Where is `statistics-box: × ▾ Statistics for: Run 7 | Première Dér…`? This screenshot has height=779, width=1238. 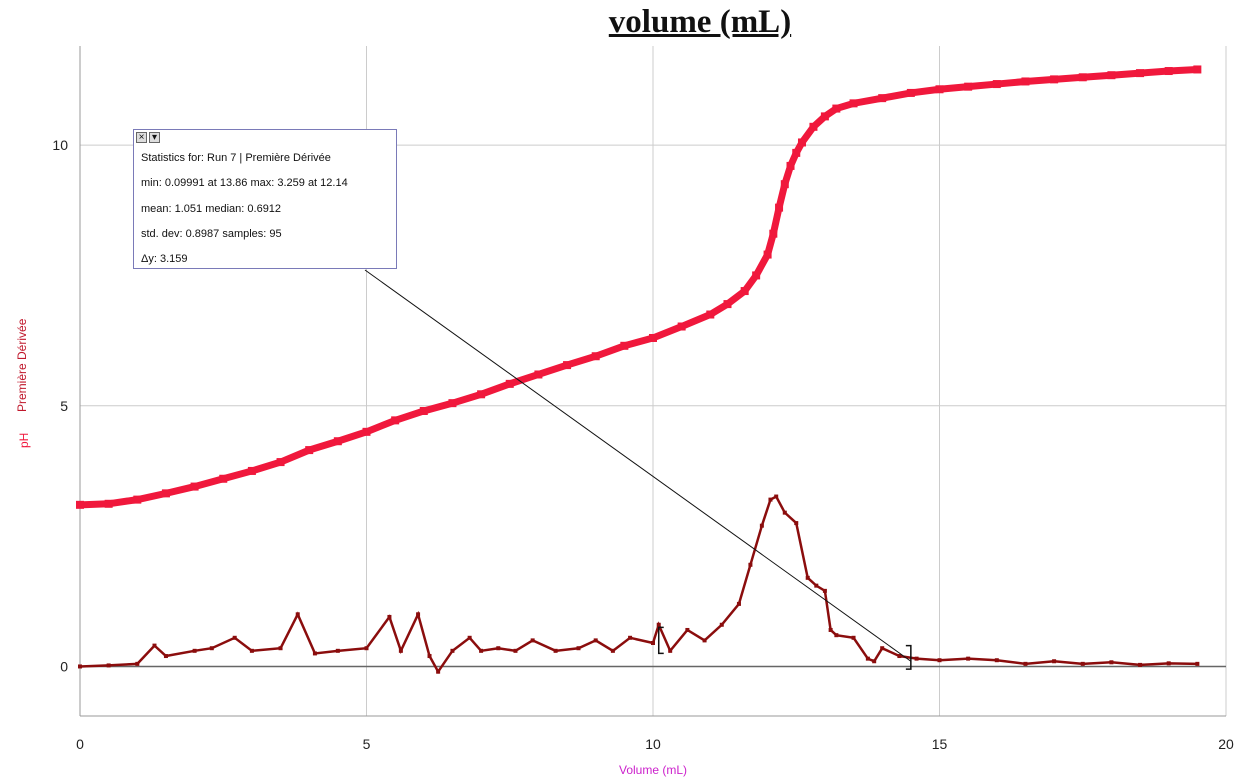 statistics-box: × ▾ Statistics for: Run 7 | Première Dér… is located at coordinates (265, 199).